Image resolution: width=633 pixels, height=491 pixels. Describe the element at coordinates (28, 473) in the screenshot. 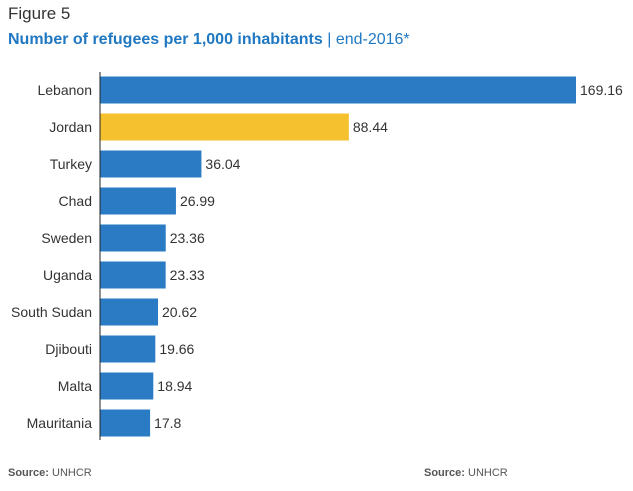

I see `source-label: Source:` at that location.